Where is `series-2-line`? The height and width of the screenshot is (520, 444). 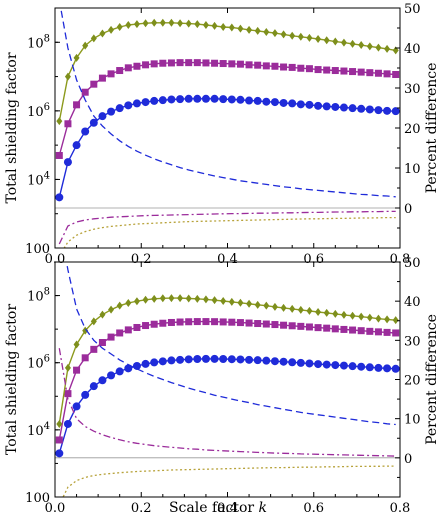 series-2-line is located at coordinates (227, 72).